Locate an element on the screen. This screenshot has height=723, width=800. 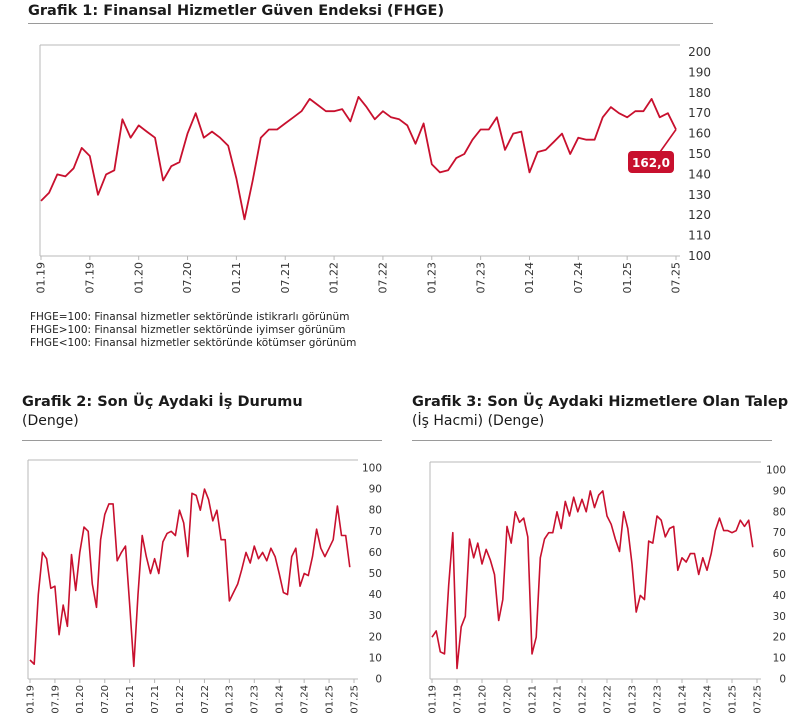
chart1-last-value-leader is located at coordinates (668, 141).